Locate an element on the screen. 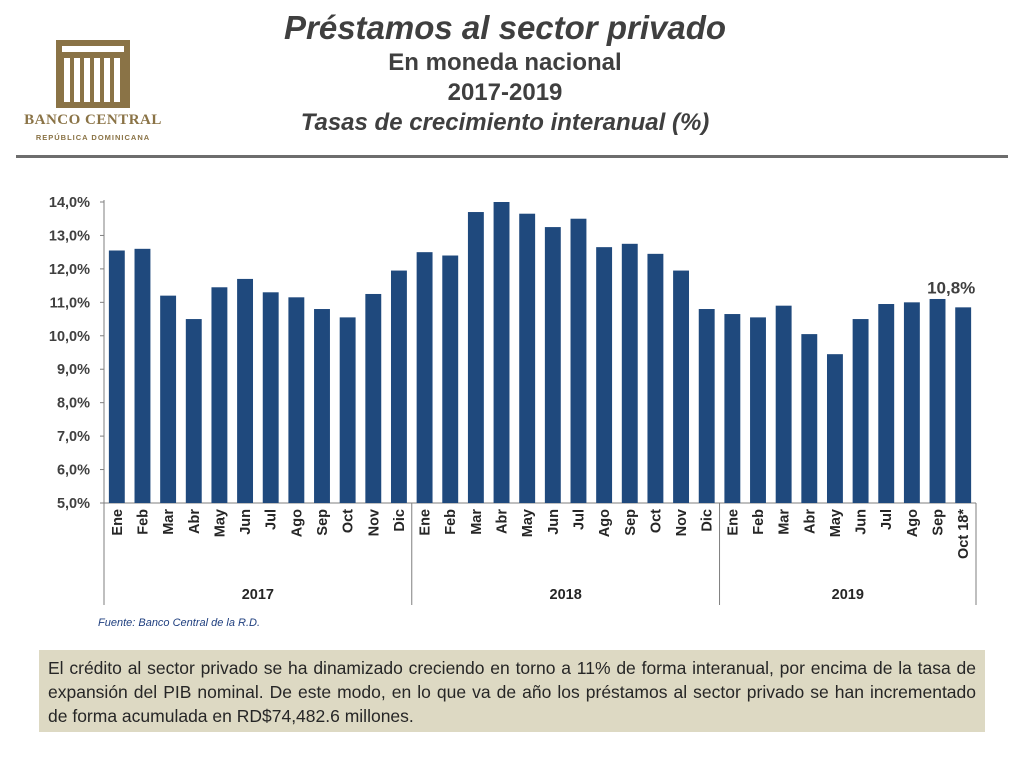 Image resolution: width=1024 pixels, height=768 pixels. group-label: 2017 is located at coordinates (258, 595).